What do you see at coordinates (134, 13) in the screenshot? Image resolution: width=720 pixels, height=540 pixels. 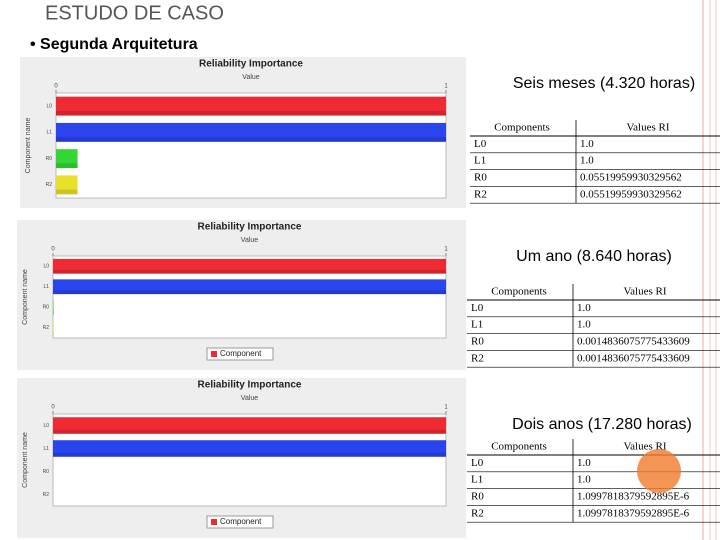 I see `slide-title: ESTUDO DE CASO` at bounding box center [134, 13].